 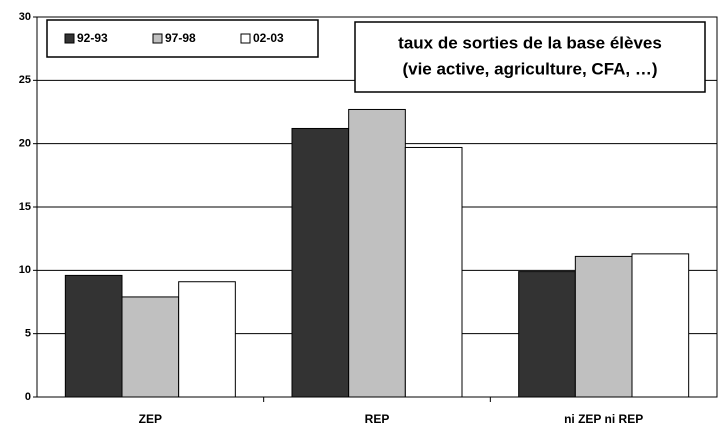 What do you see at coordinates (28, 397) in the screenshot?
I see `y-tick-label: 0` at bounding box center [28, 397].